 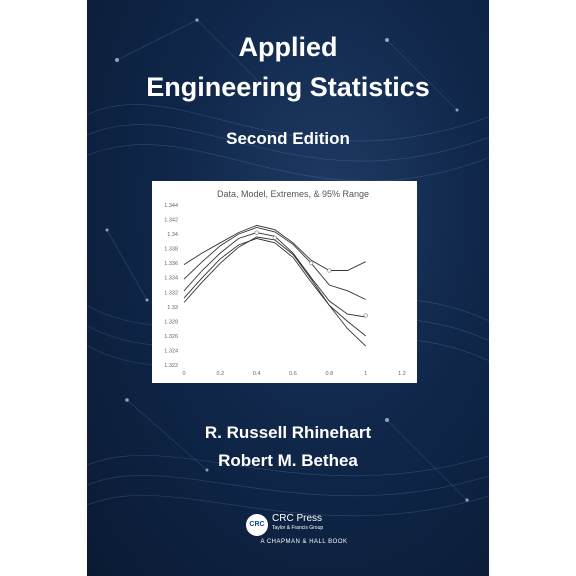 What do you see at coordinates (221, 374) in the screenshot?
I see `x-tick-label: 0.2` at bounding box center [221, 374].